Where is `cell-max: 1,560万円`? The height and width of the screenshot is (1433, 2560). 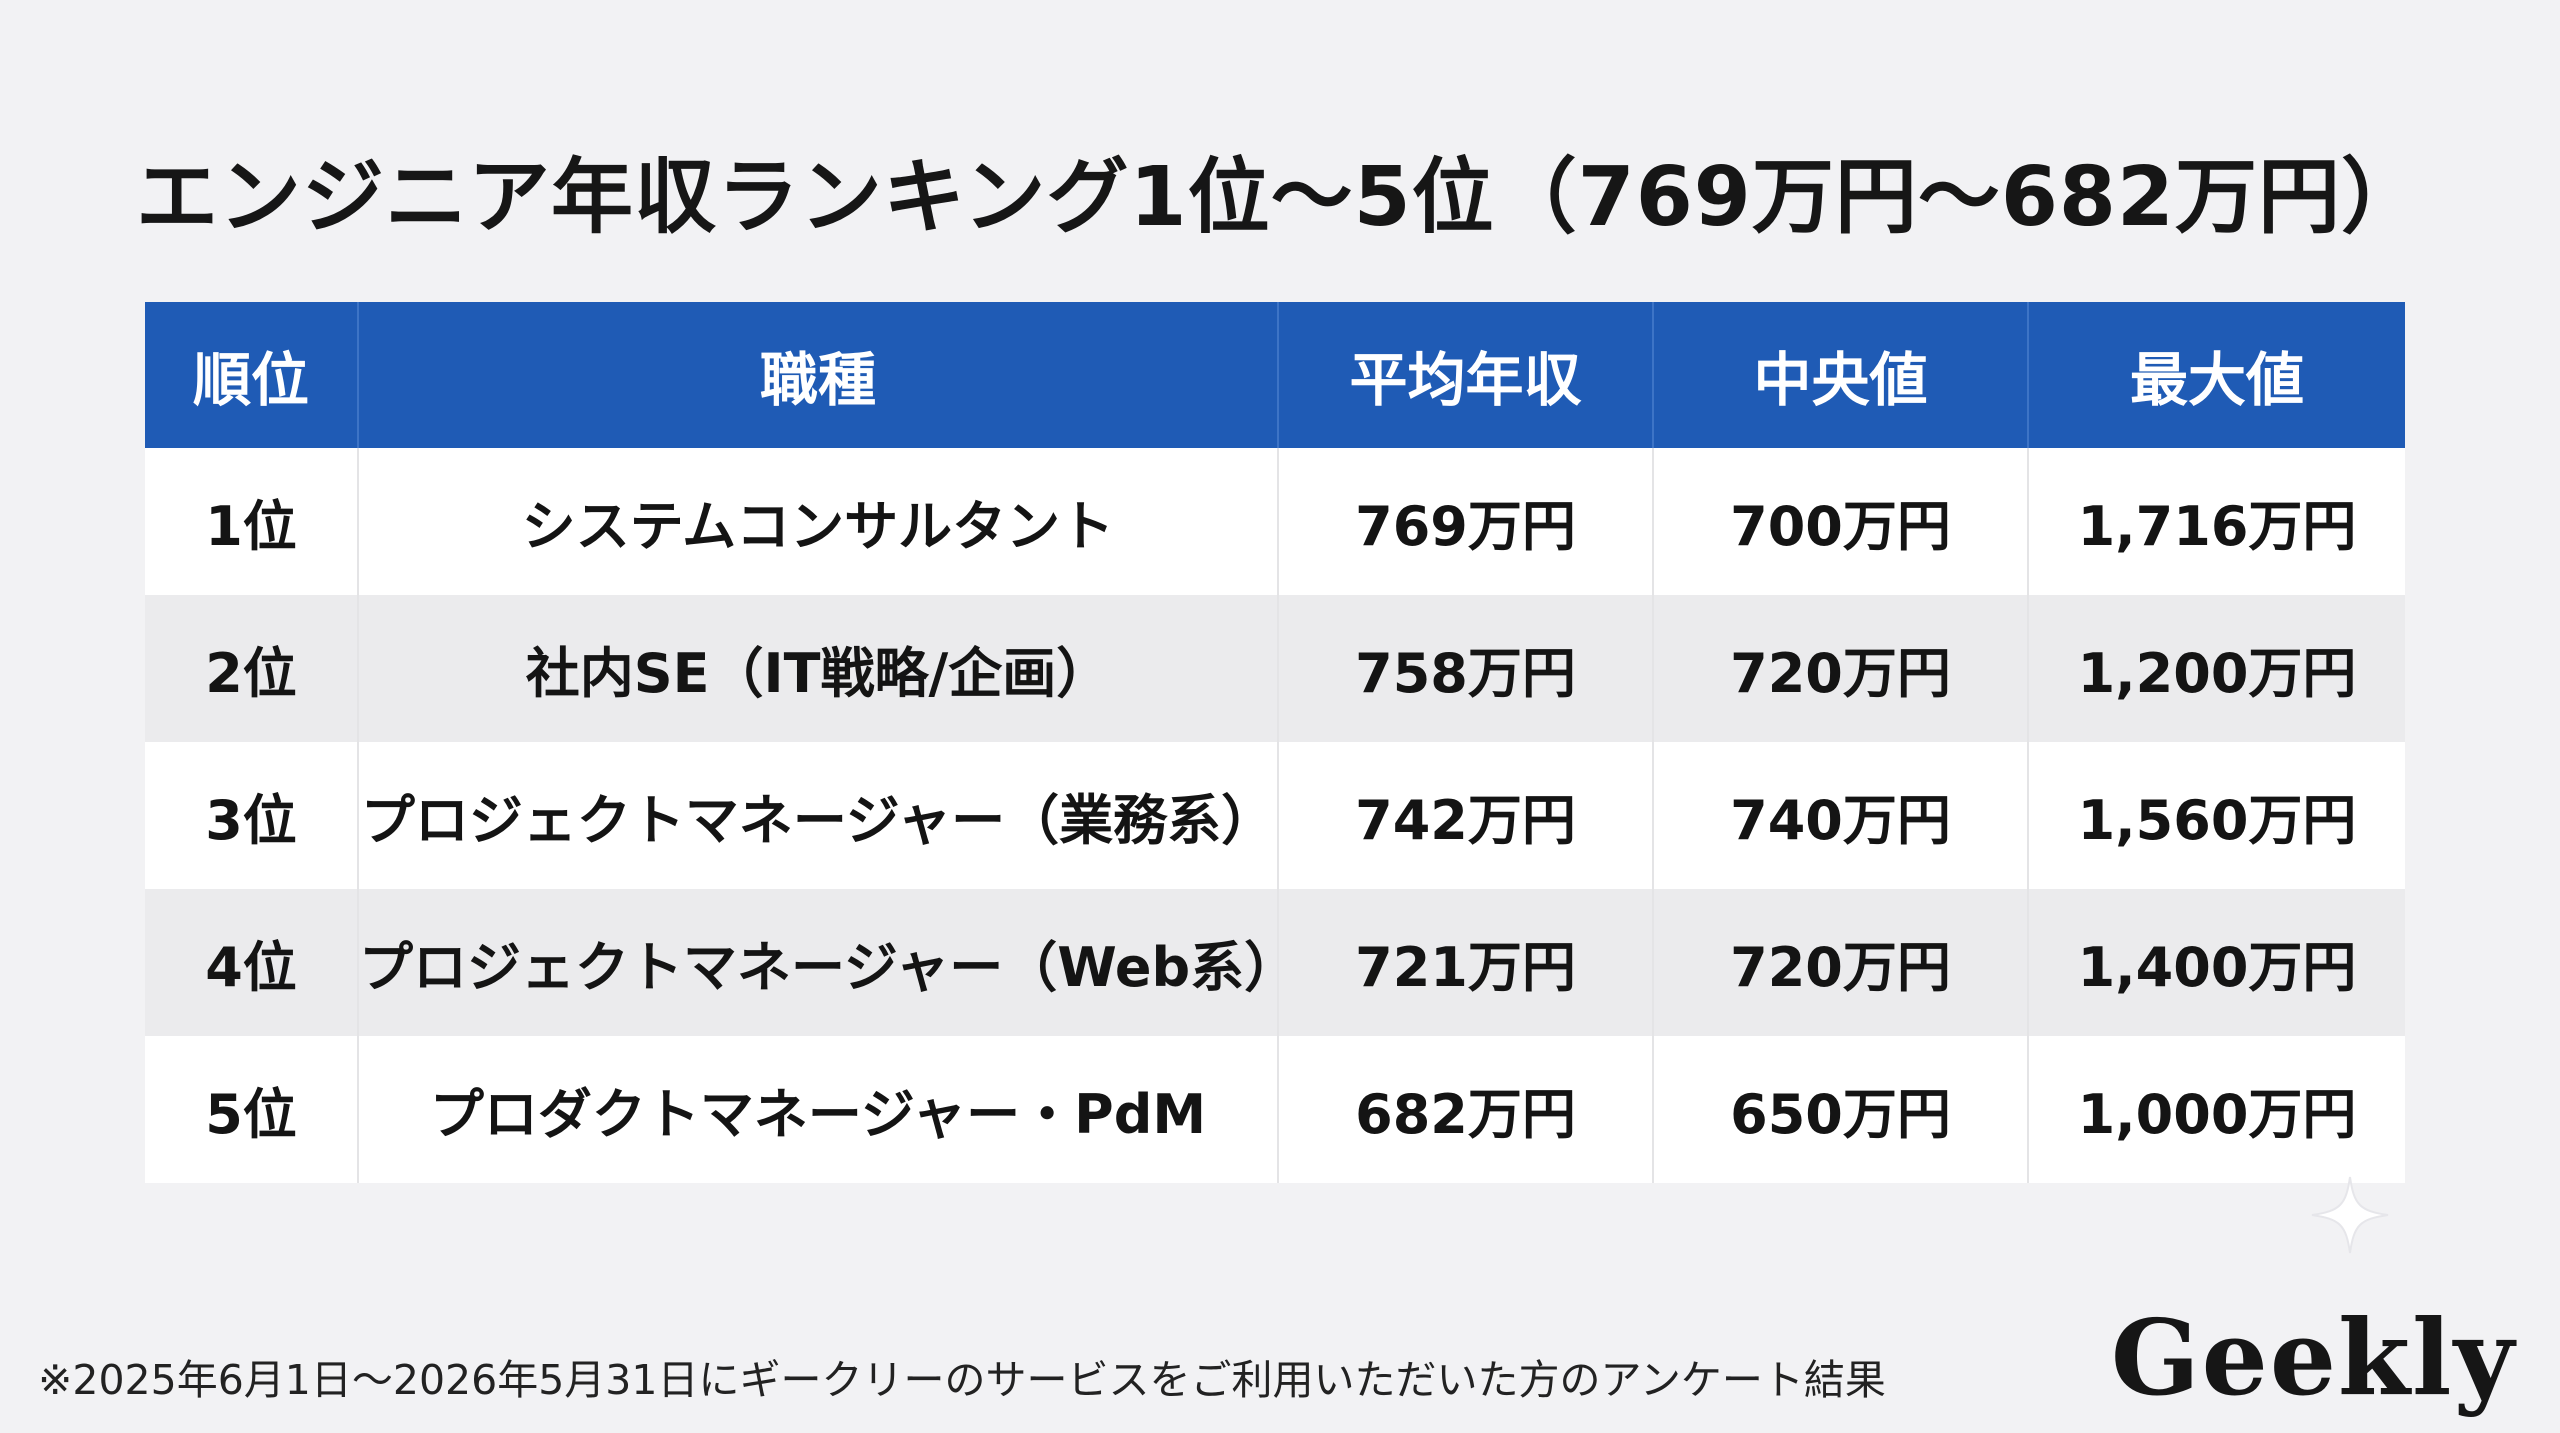
cell-max: 1,560万円 is located at coordinates (2216, 815).